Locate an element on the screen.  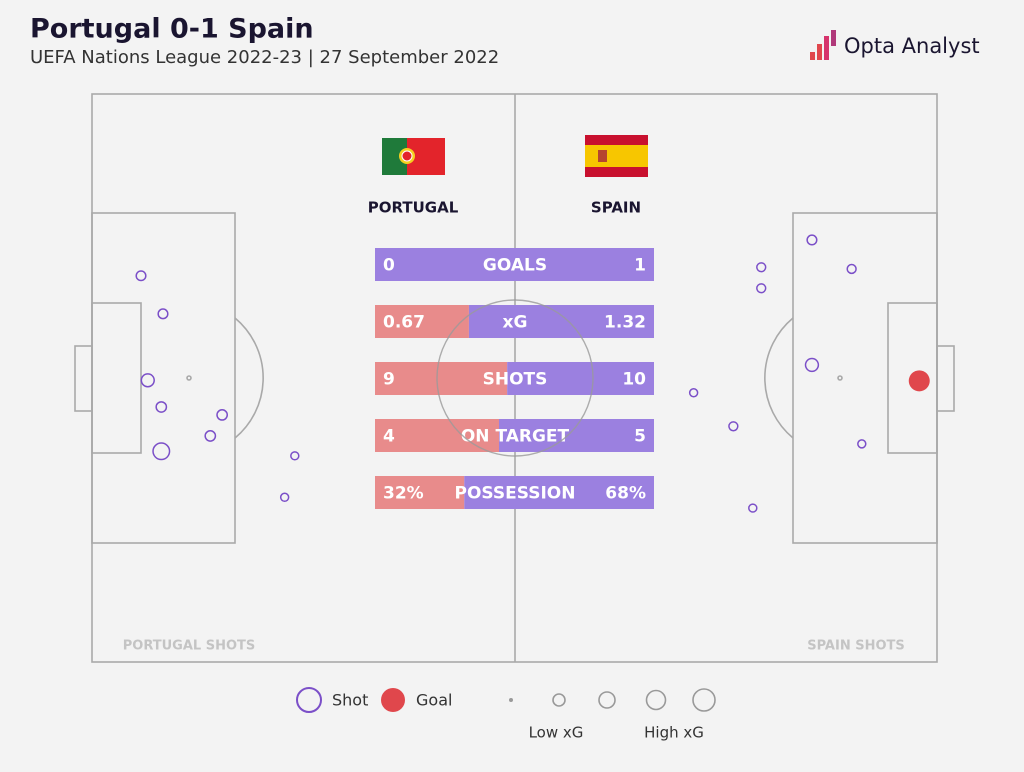
stat-label: POSSESSION is located at coordinates (515, 494).